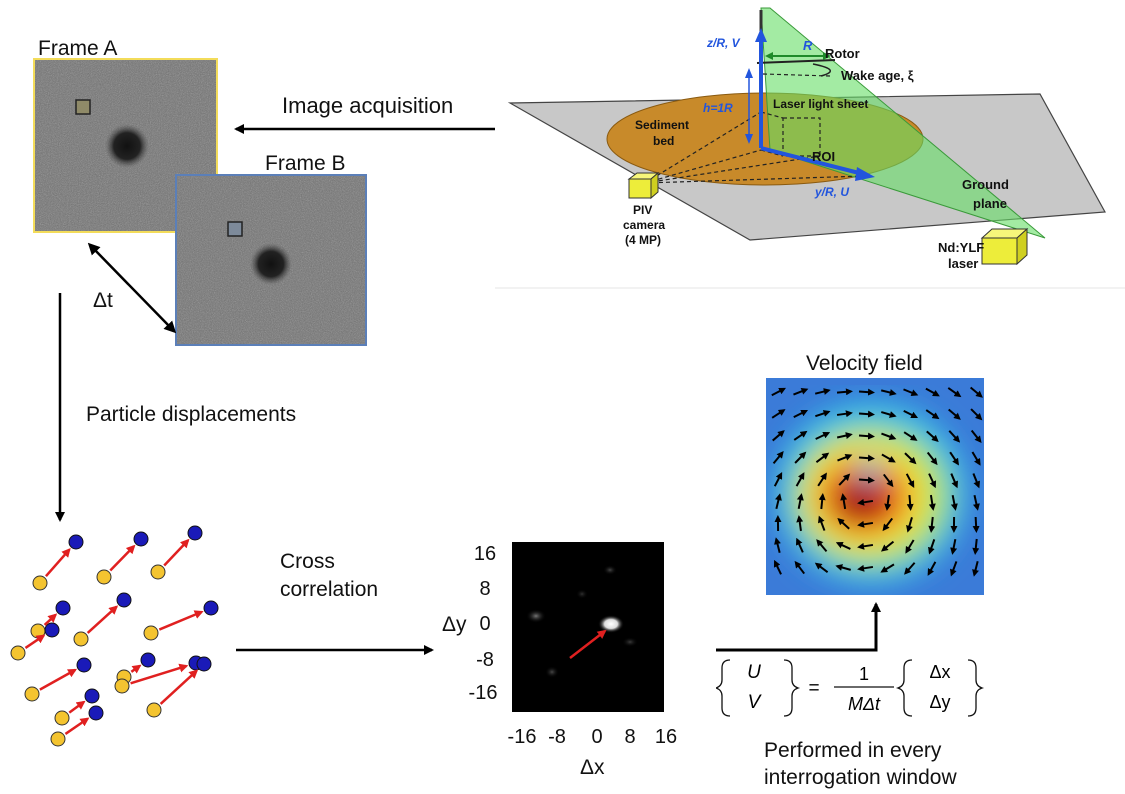 The width and height of the screenshot is (1125, 794). I want to click on wake-age-label: Wake age, ξ, so click(877, 75).